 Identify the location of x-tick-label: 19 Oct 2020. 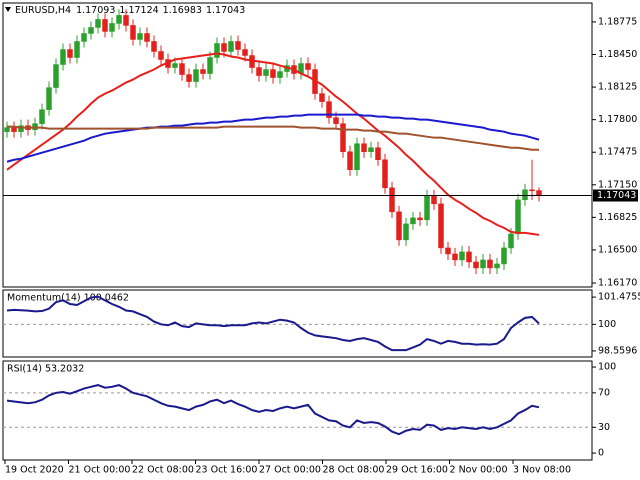
(34, 470).